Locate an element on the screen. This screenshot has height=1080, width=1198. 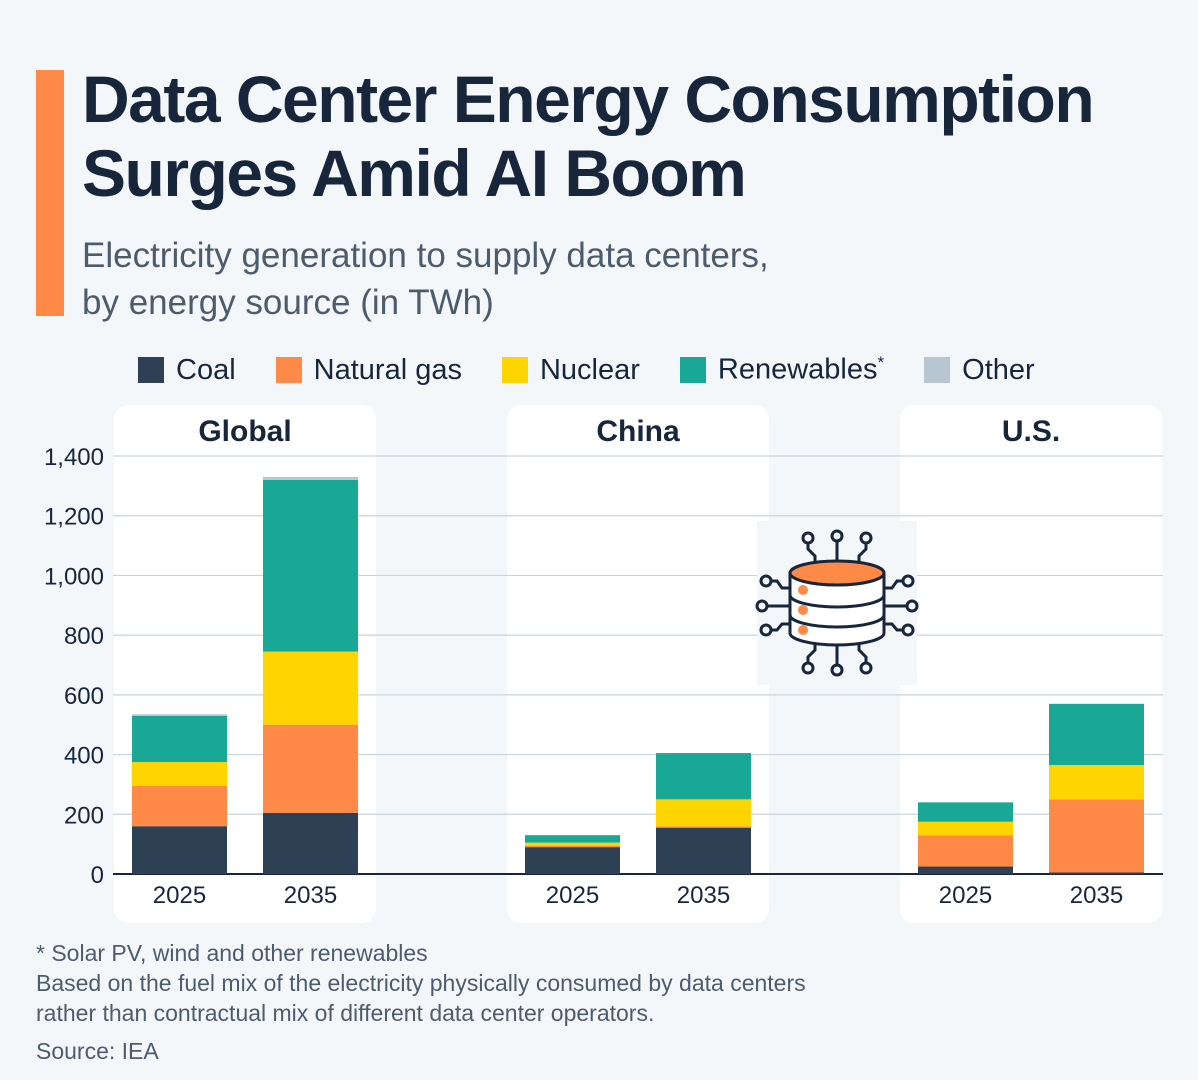
legend-swatch-other is located at coordinates (937, 370).